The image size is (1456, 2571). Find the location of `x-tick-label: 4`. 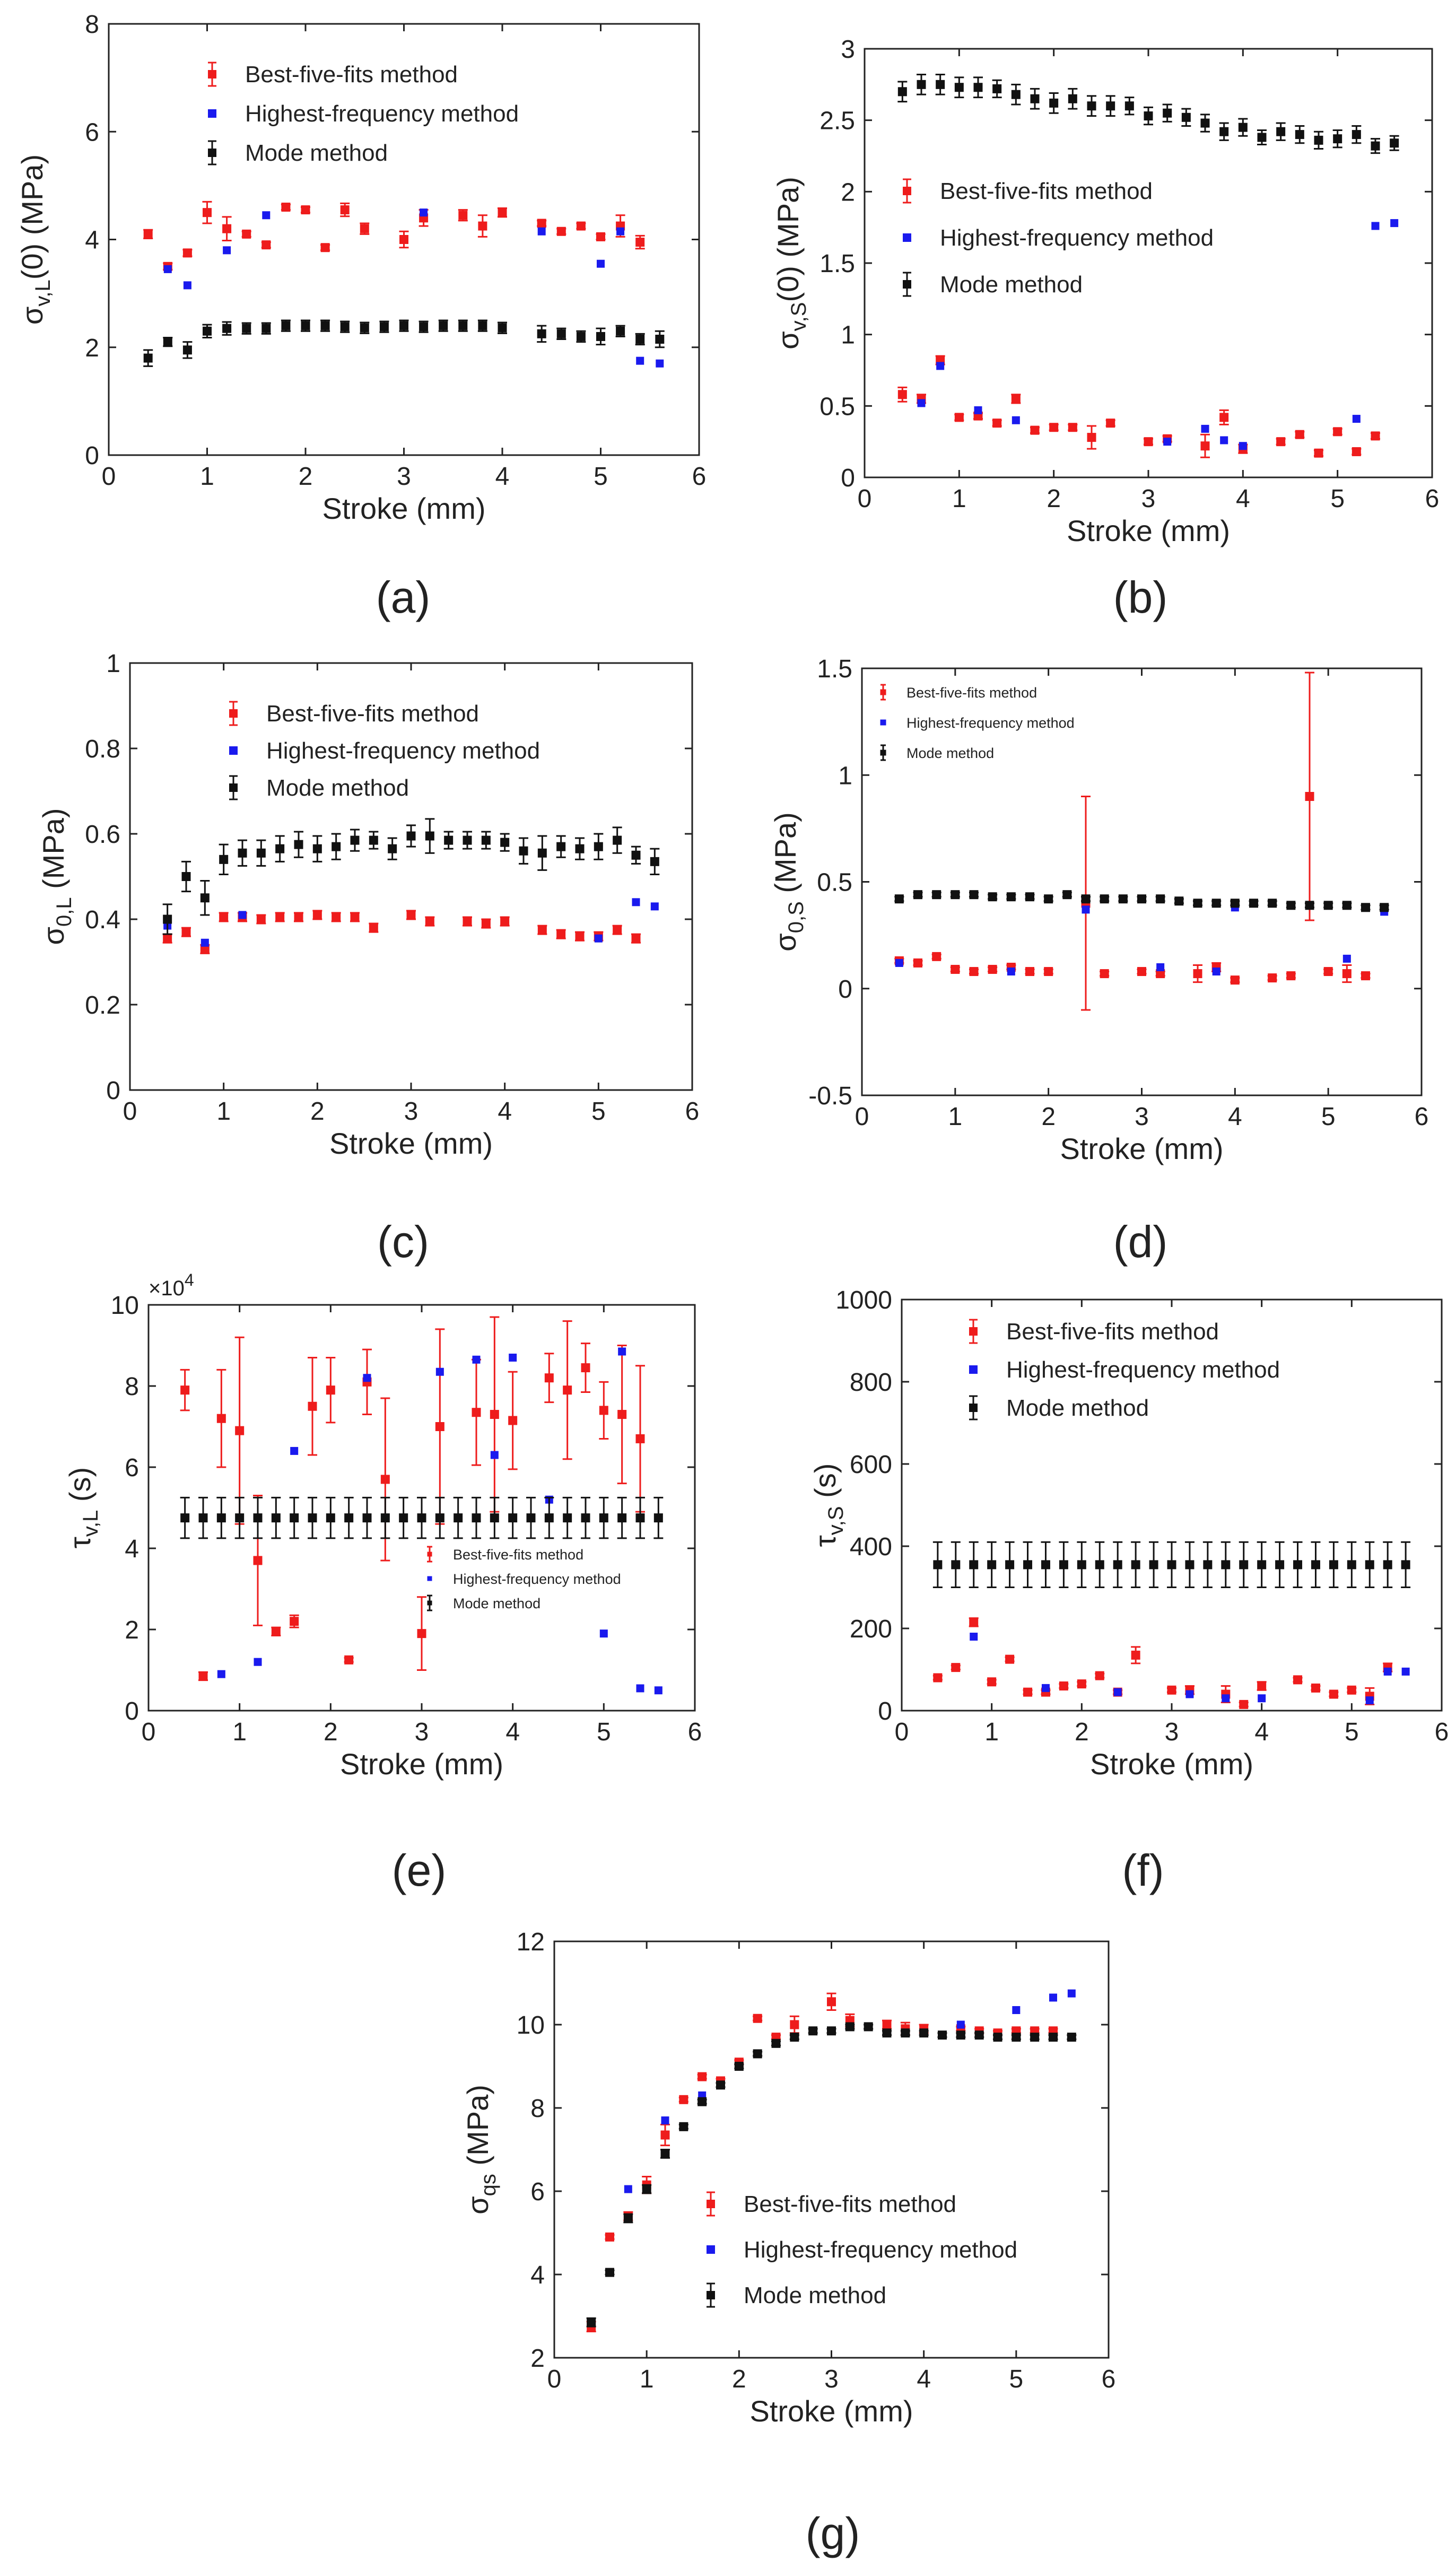

x-tick-label: 4 is located at coordinates (924, 2379).